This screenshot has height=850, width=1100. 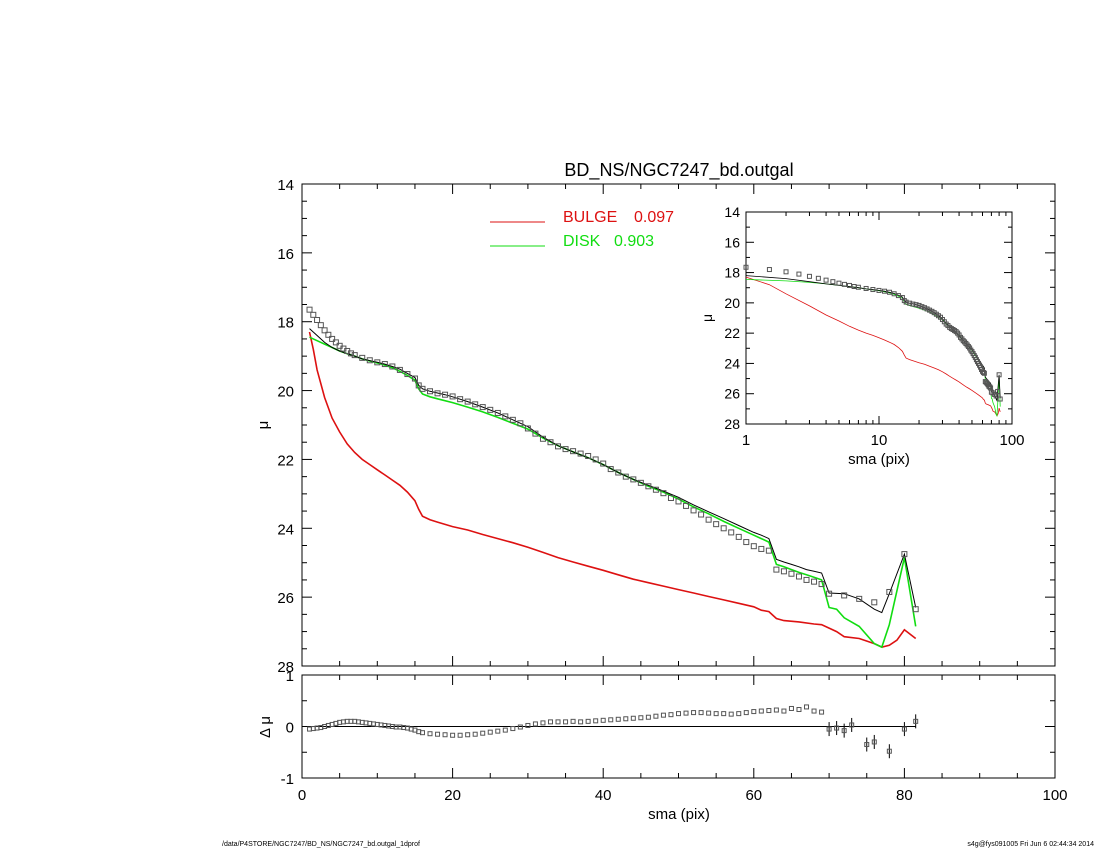 What do you see at coordinates (582, 241) in the screenshot?
I see `legend-disk-label: DISK` at bounding box center [582, 241].